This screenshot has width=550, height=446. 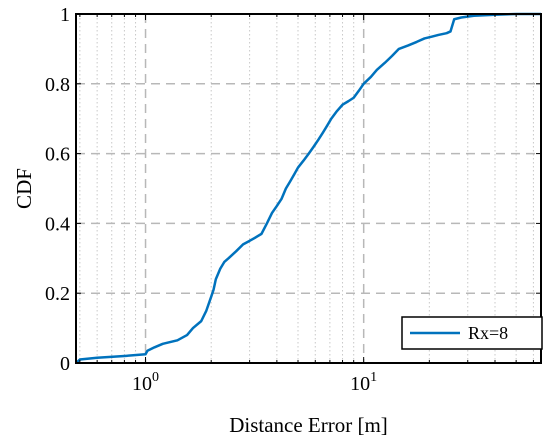 I want to click on x-tick-label: 10¹, so click(x=363, y=382).